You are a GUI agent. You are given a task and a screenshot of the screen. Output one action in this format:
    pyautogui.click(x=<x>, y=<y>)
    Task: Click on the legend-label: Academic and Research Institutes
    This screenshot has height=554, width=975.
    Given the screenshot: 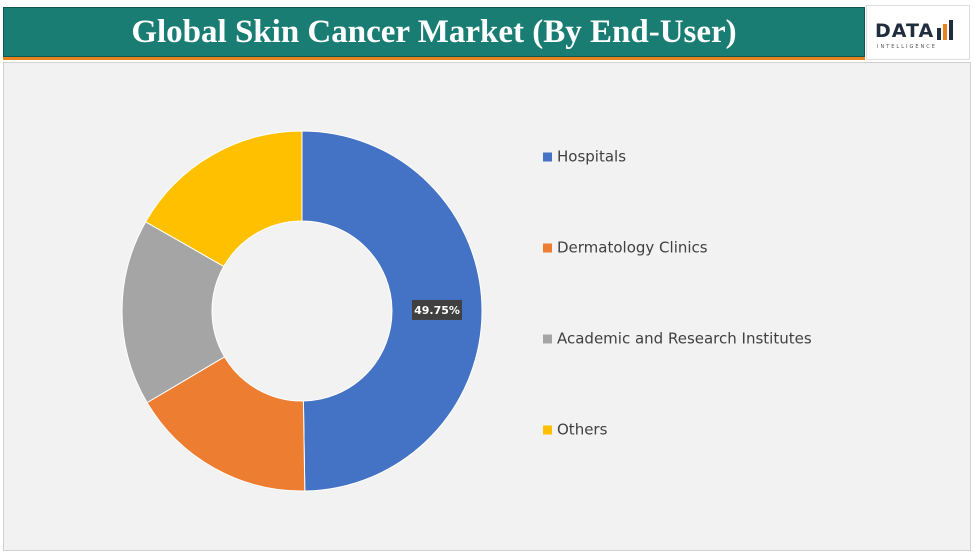 What is the action you would take?
    pyautogui.click(x=684, y=339)
    